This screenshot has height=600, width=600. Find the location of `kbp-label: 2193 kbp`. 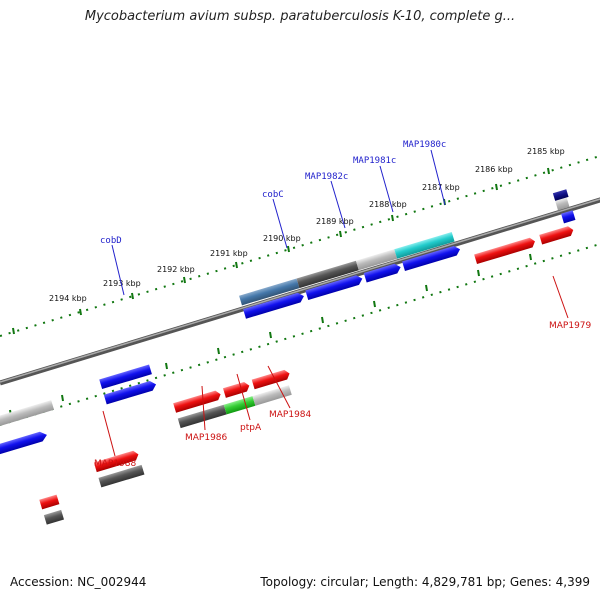

kbp-label: 2193 kbp is located at coordinates (122, 283).